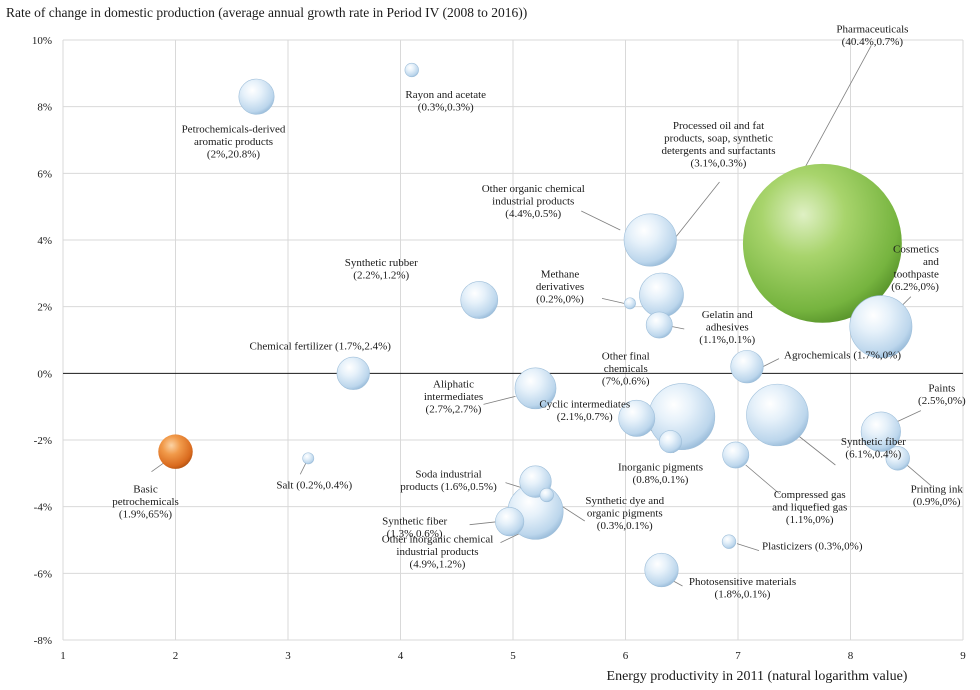  What do you see at coordinates (625, 526) in the screenshot?
I see `bubble-label-line: (0.3%,0.1%)` at bounding box center [625, 526].